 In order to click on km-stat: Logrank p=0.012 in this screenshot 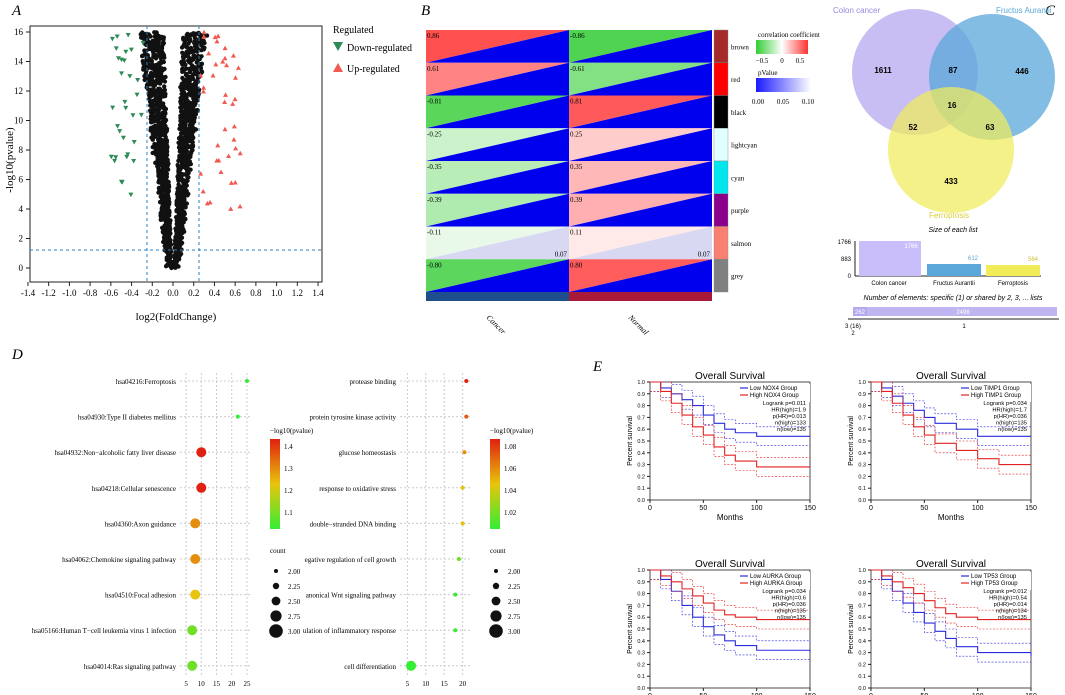, I will do `click(1005, 592)`.